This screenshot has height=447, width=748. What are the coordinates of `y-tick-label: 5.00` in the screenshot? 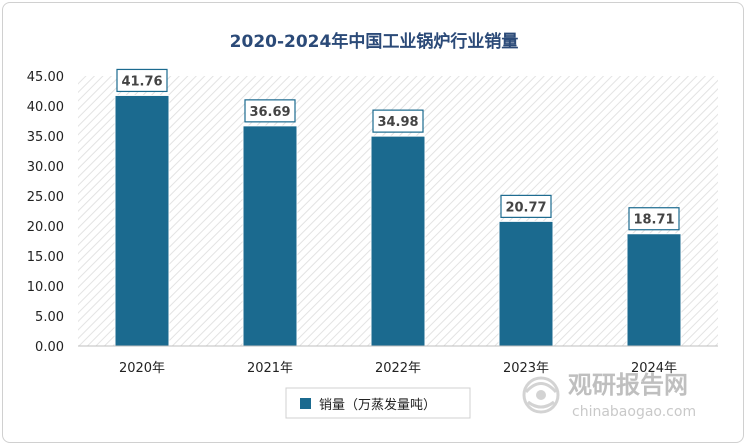 It's located at (49, 317).